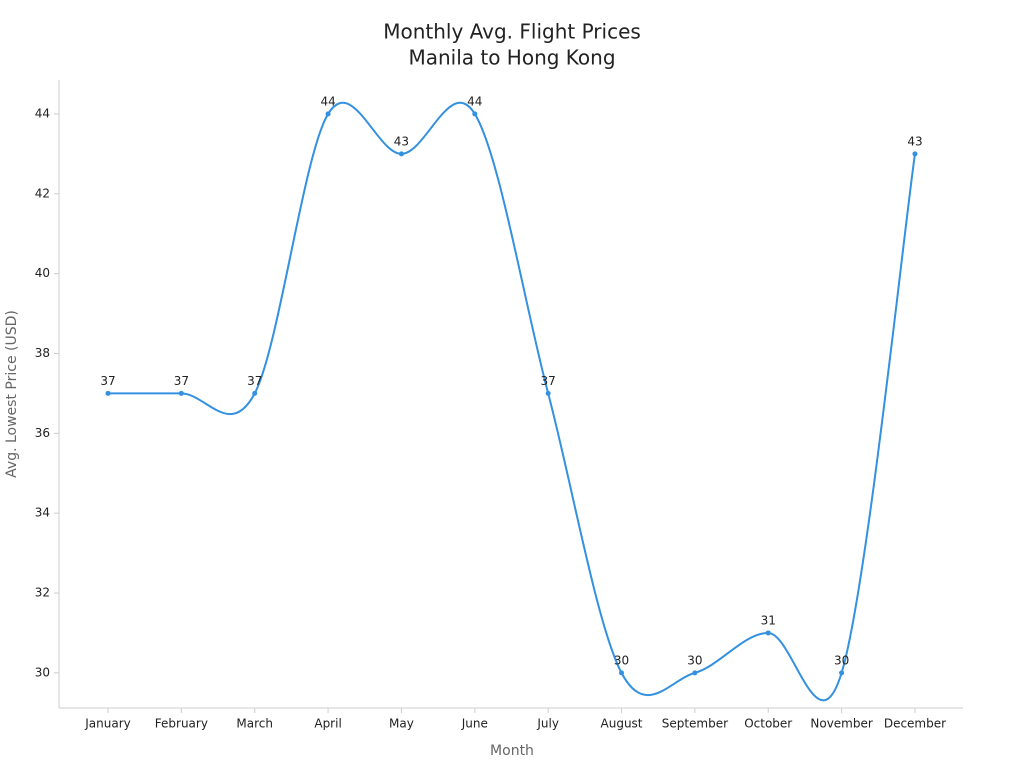 Image resolution: width=1024 pixels, height=768 pixels. Describe the element at coordinates (401, 724) in the screenshot. I see `x-tick-label: May` at that location.